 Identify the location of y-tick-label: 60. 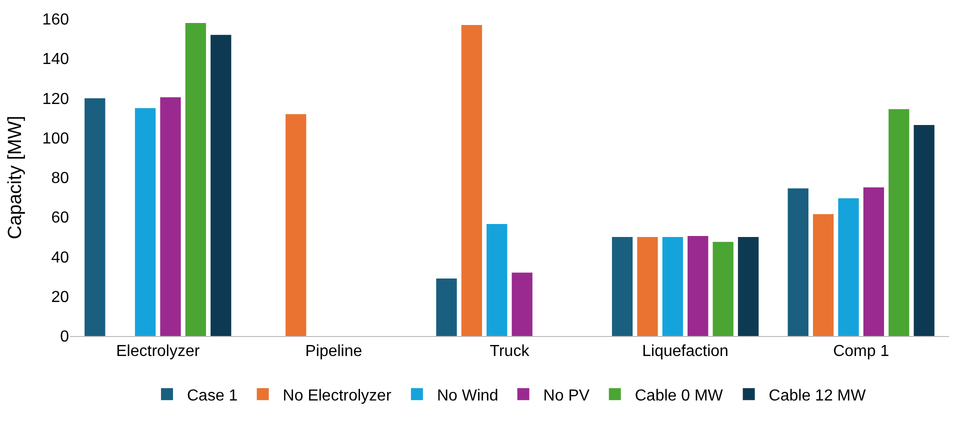
(60, 218).